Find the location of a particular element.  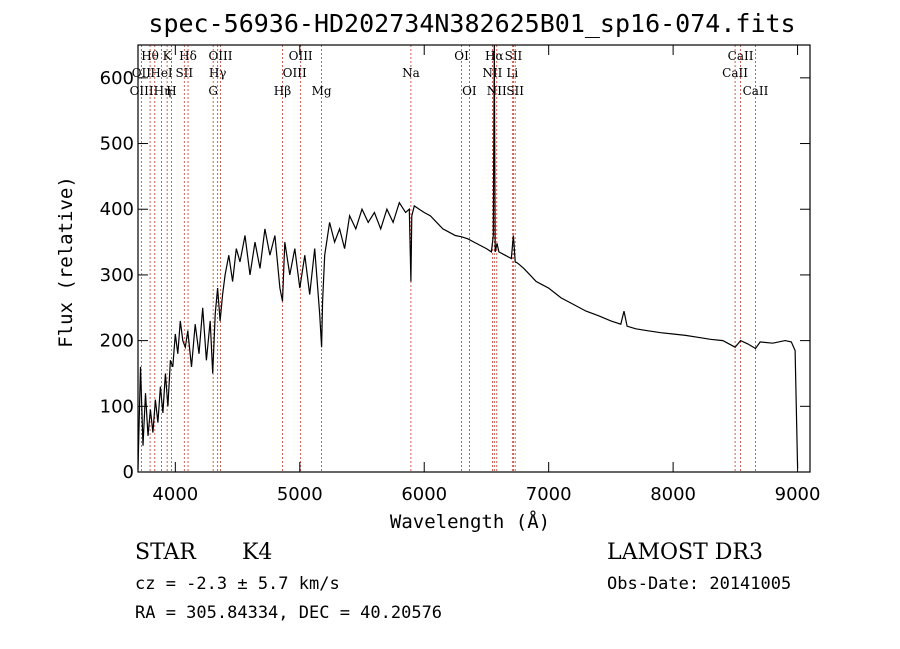

x-tick-label: 5000 is located at coordinates (300, 494).